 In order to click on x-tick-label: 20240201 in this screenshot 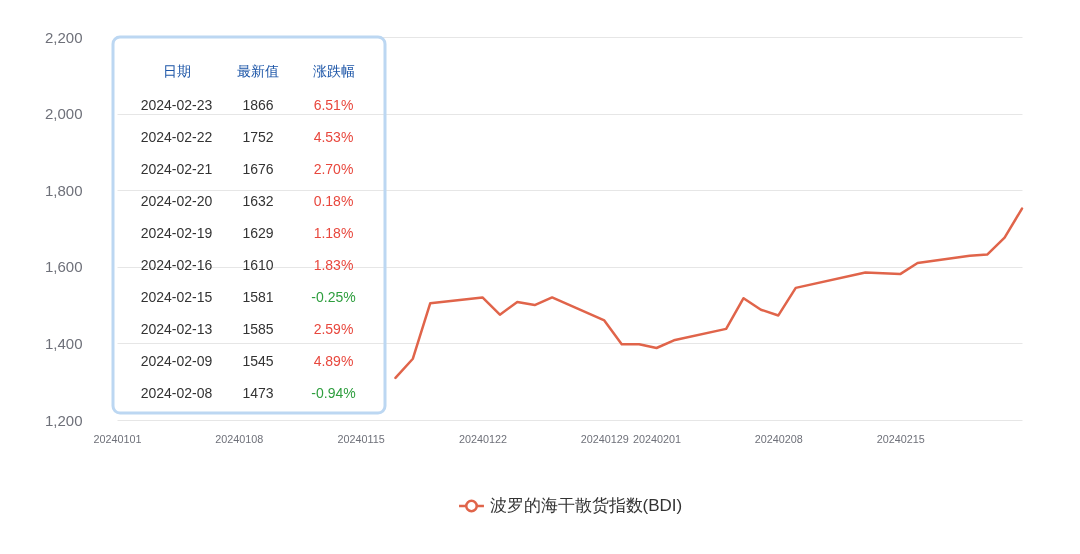, I will do `click(657, 439)`.